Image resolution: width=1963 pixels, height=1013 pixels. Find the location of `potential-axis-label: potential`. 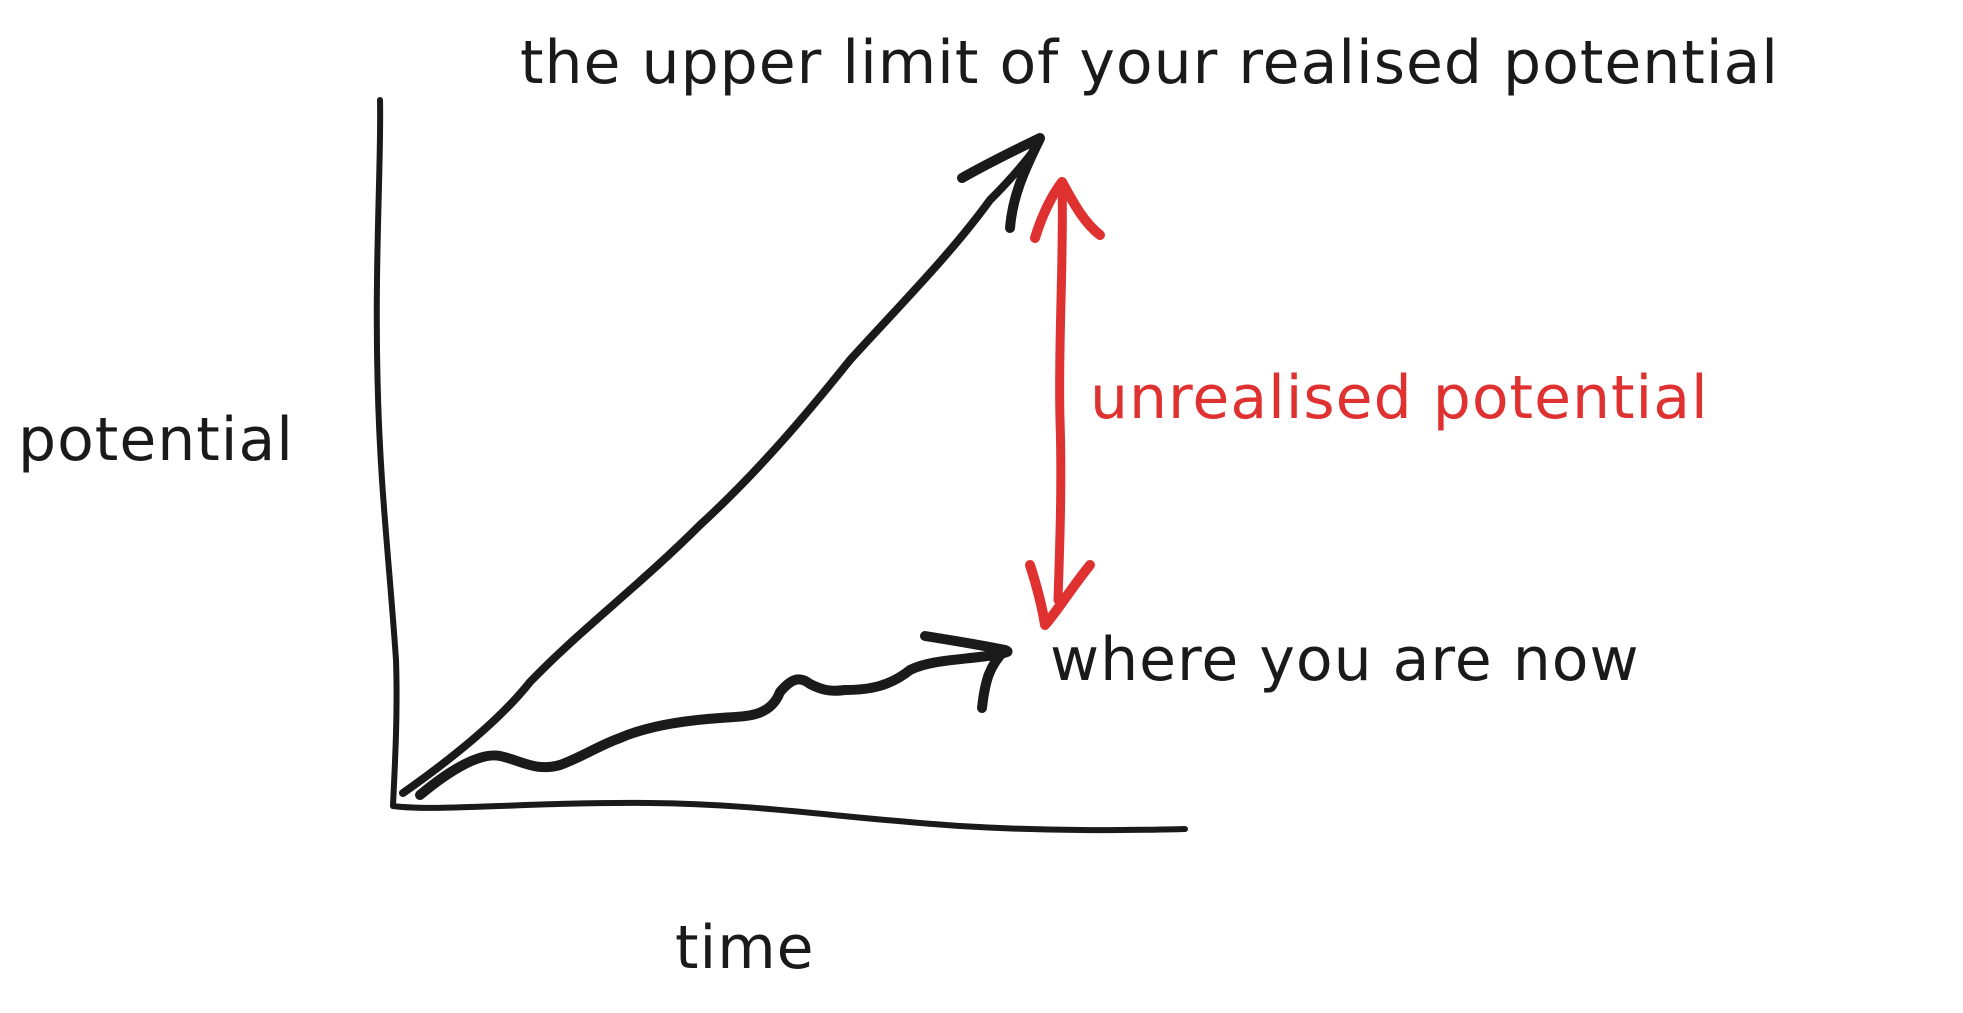

potential-axis-label: potential is located at coordinates (156, 440).